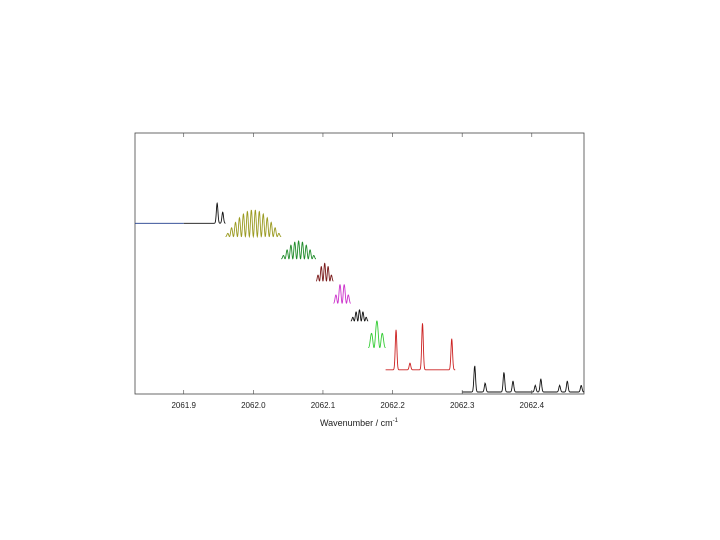 This screenshot has width=720, height=540. I want to click on x-axis-label: Wavenumber / cm-1, so click(359, 423).